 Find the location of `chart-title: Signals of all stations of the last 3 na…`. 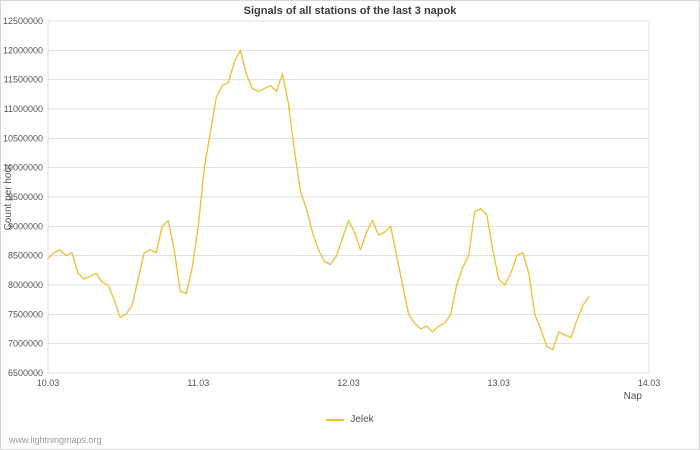

chart-title: Signals of all stations of the last 3 na… is located at coordinates (350, 11).